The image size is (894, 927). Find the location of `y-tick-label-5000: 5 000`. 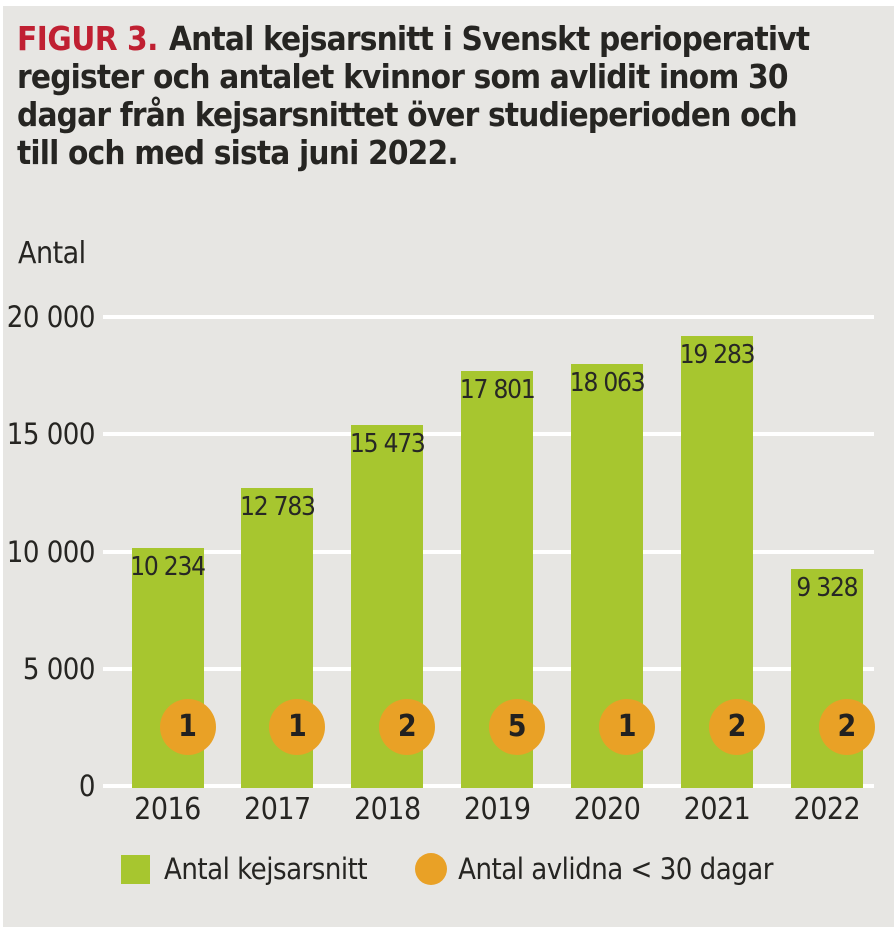

y-tick-label-5000: 5 000 is located at coordinates (59, 668).